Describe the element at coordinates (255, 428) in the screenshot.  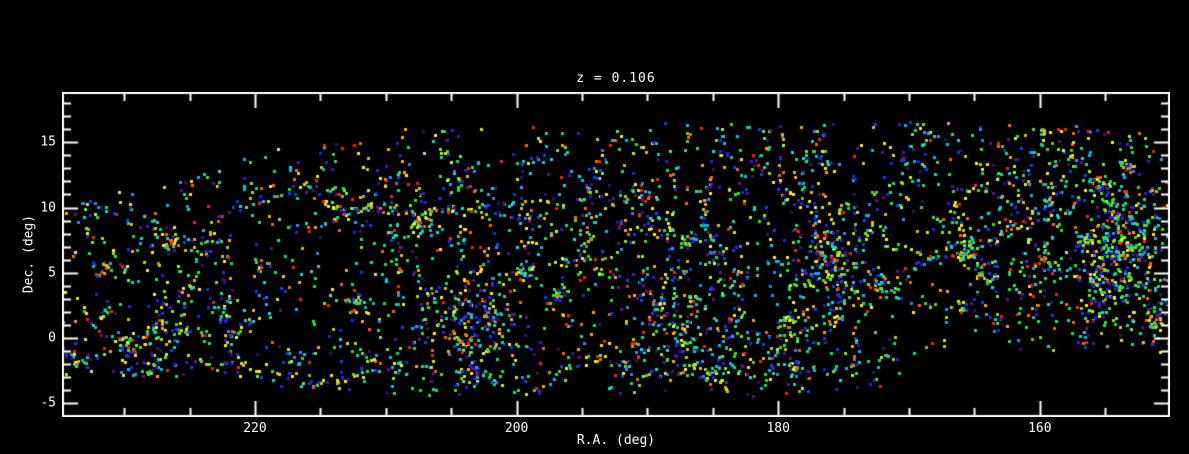
I see `x-tick-label: 220` at that location.